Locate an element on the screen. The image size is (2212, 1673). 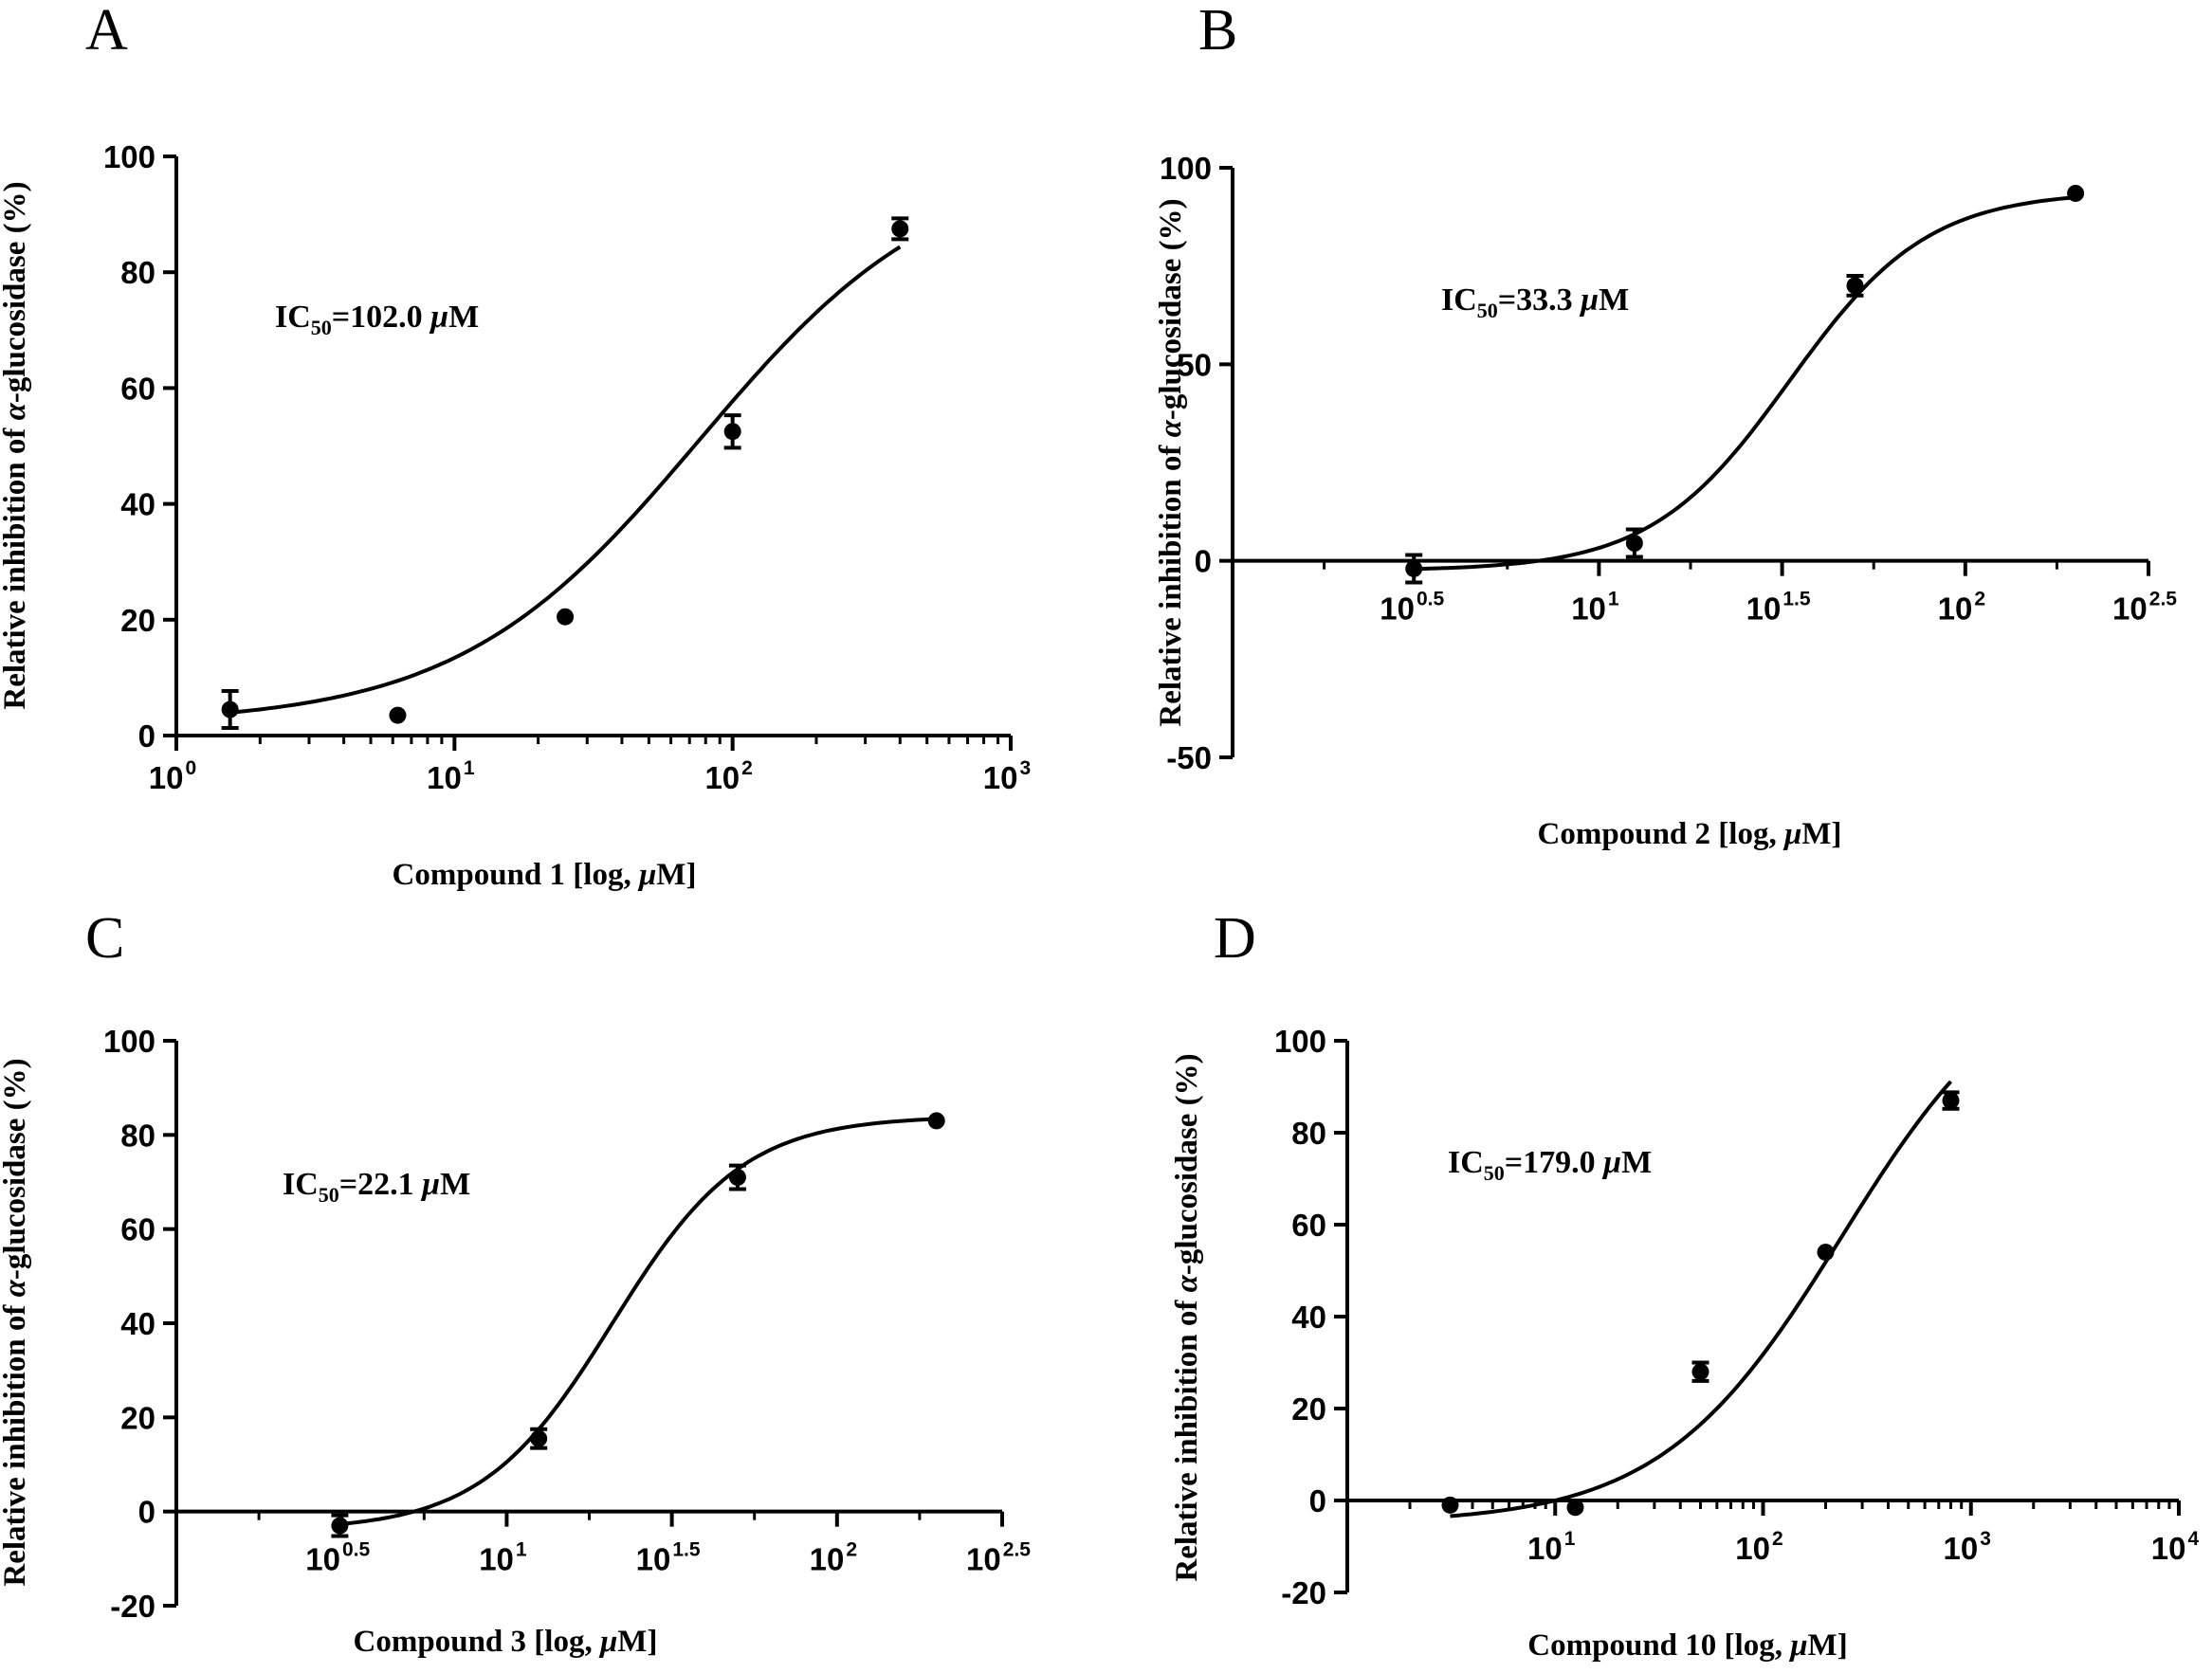
y-tick-label: -50 is located at coordinates (1189, 757).